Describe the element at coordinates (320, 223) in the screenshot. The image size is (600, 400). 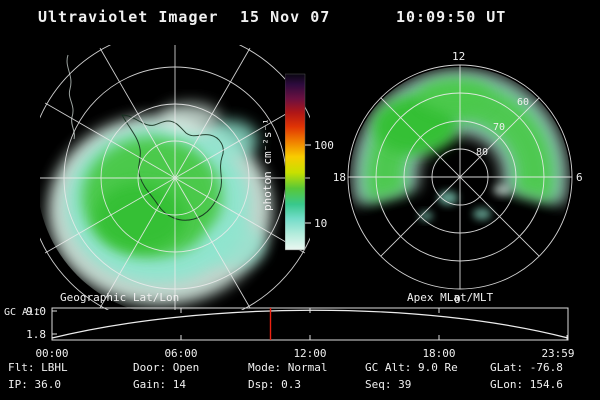
I see `colorbar-tick-label-10: 10` at that location.